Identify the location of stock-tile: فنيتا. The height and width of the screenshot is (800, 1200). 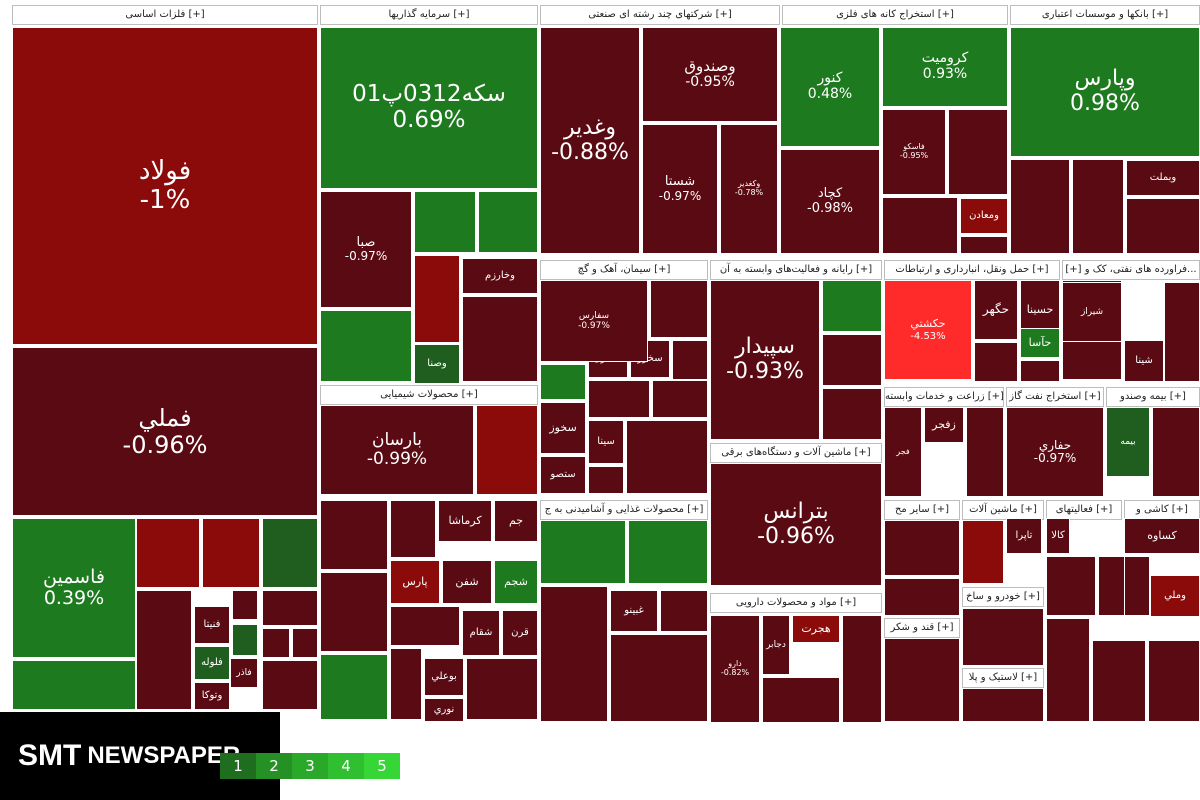
(212, 625).